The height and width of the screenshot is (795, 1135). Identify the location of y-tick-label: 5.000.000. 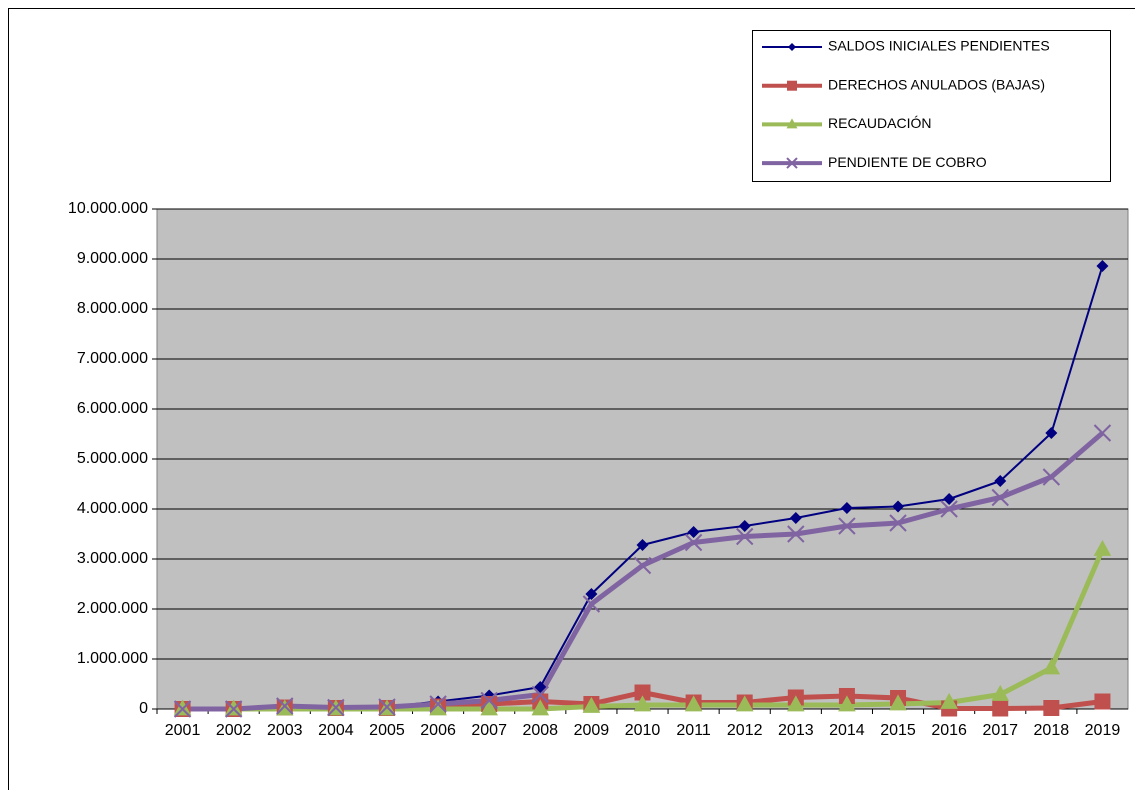
(112, 458).